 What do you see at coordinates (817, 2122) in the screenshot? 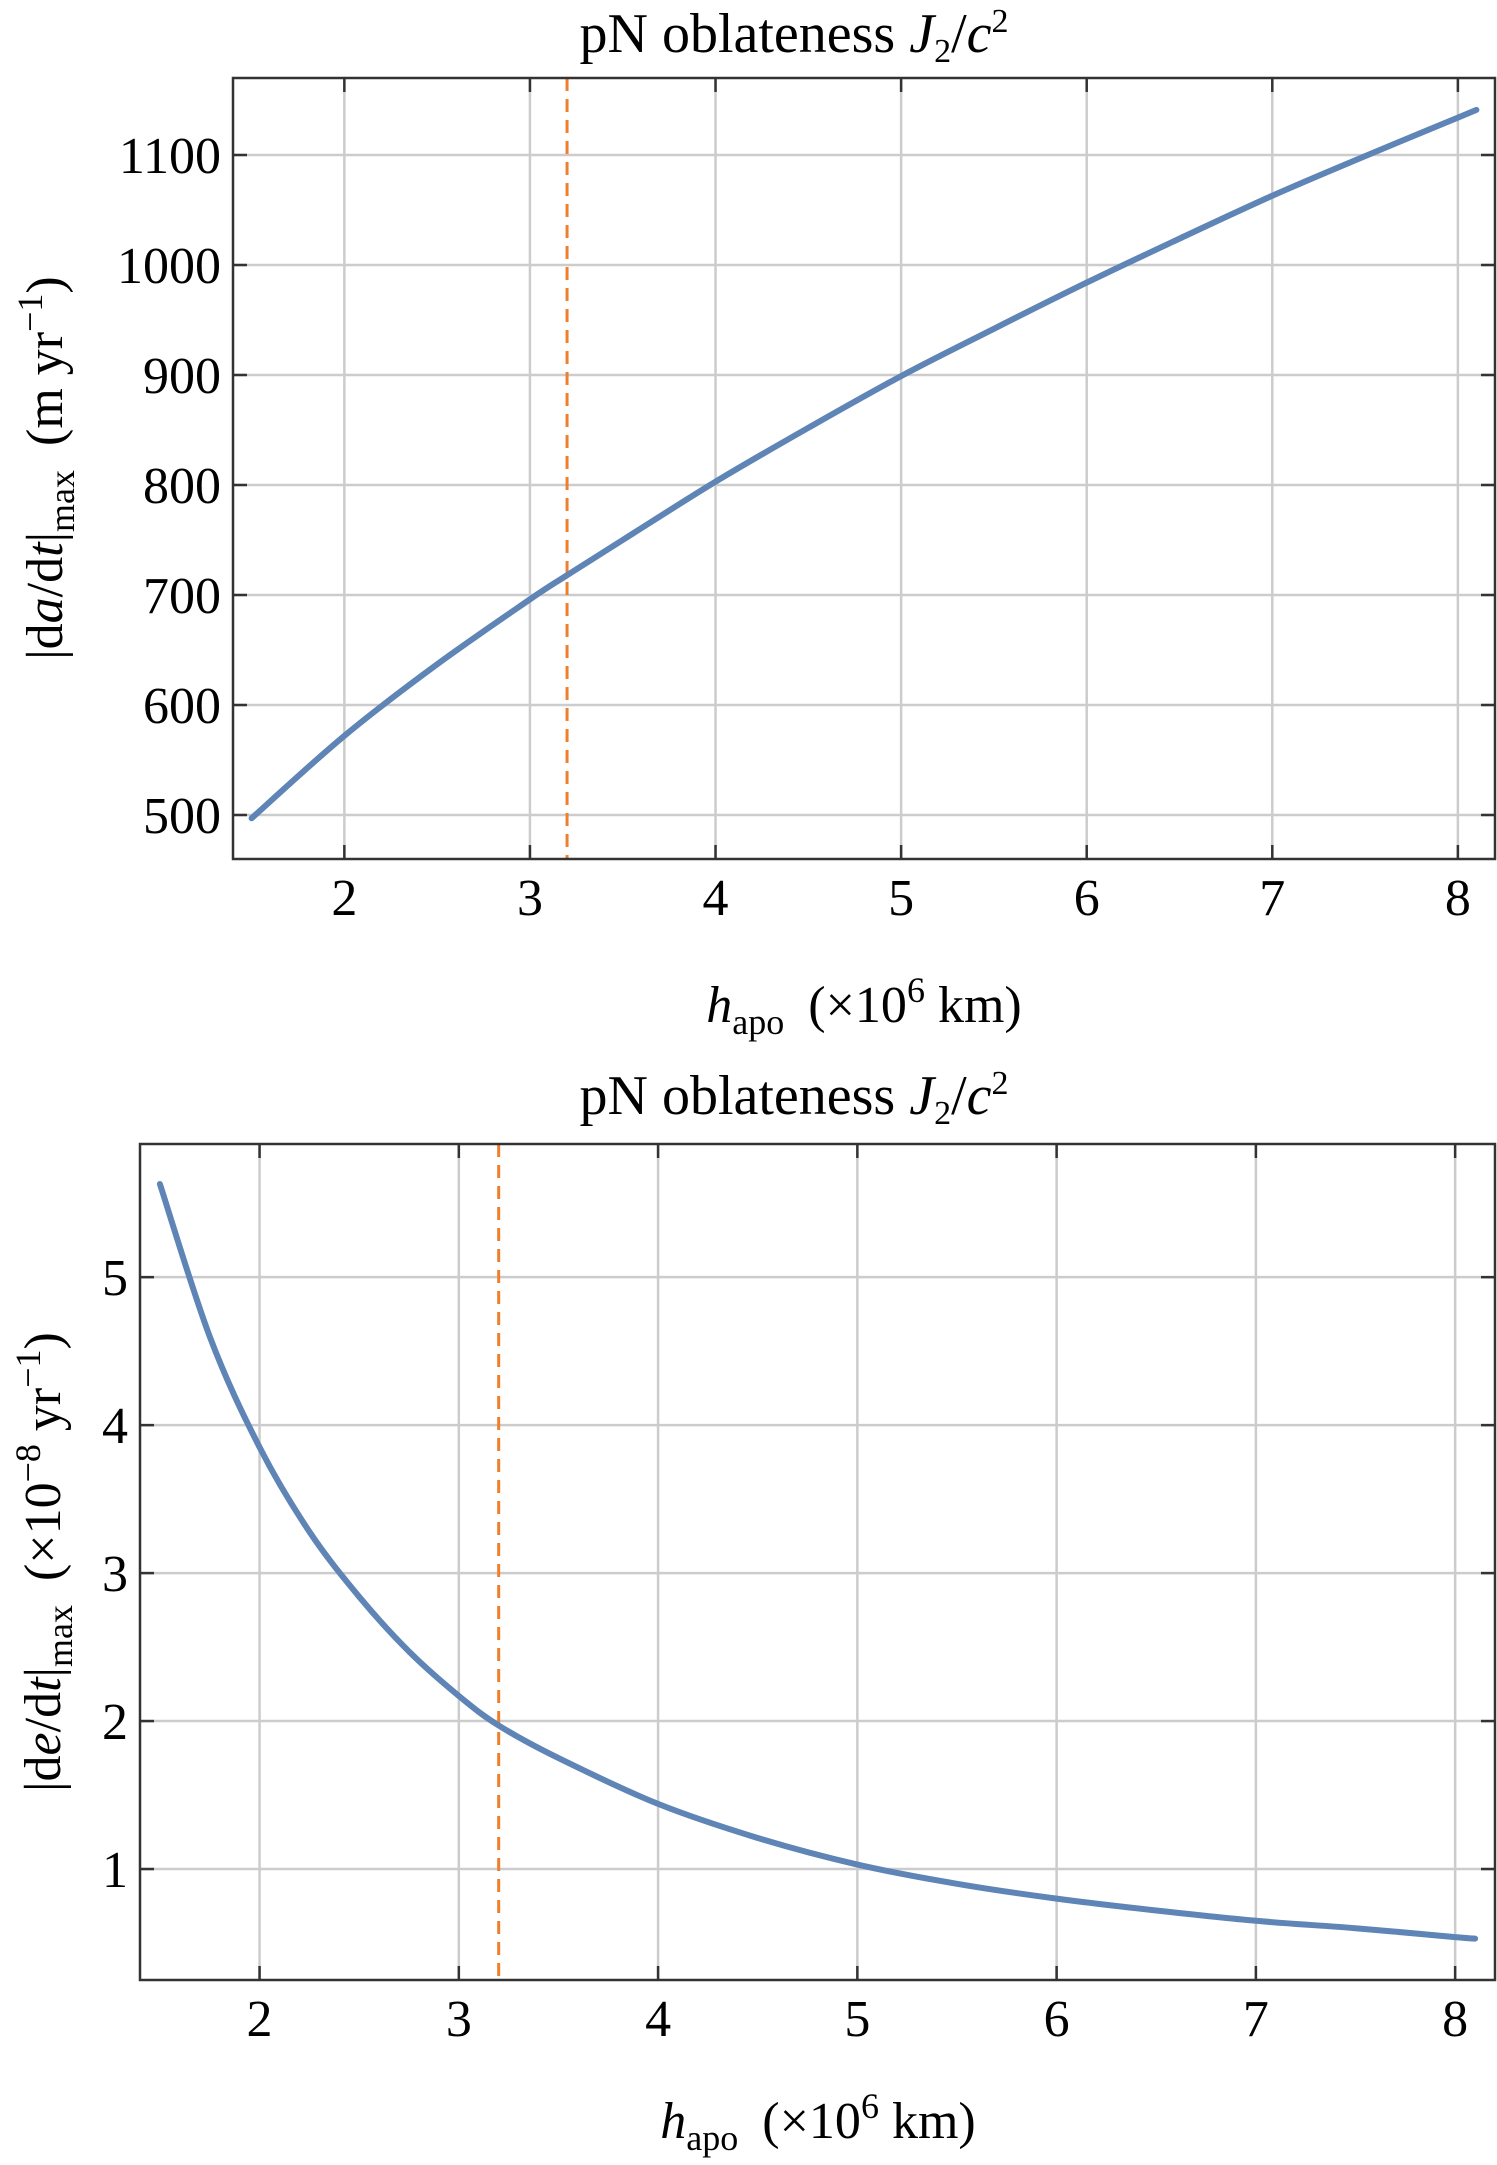
I see `chart-bottom-x-axis-label: hapo (×106 km)` at bounding box center [817, 2122].